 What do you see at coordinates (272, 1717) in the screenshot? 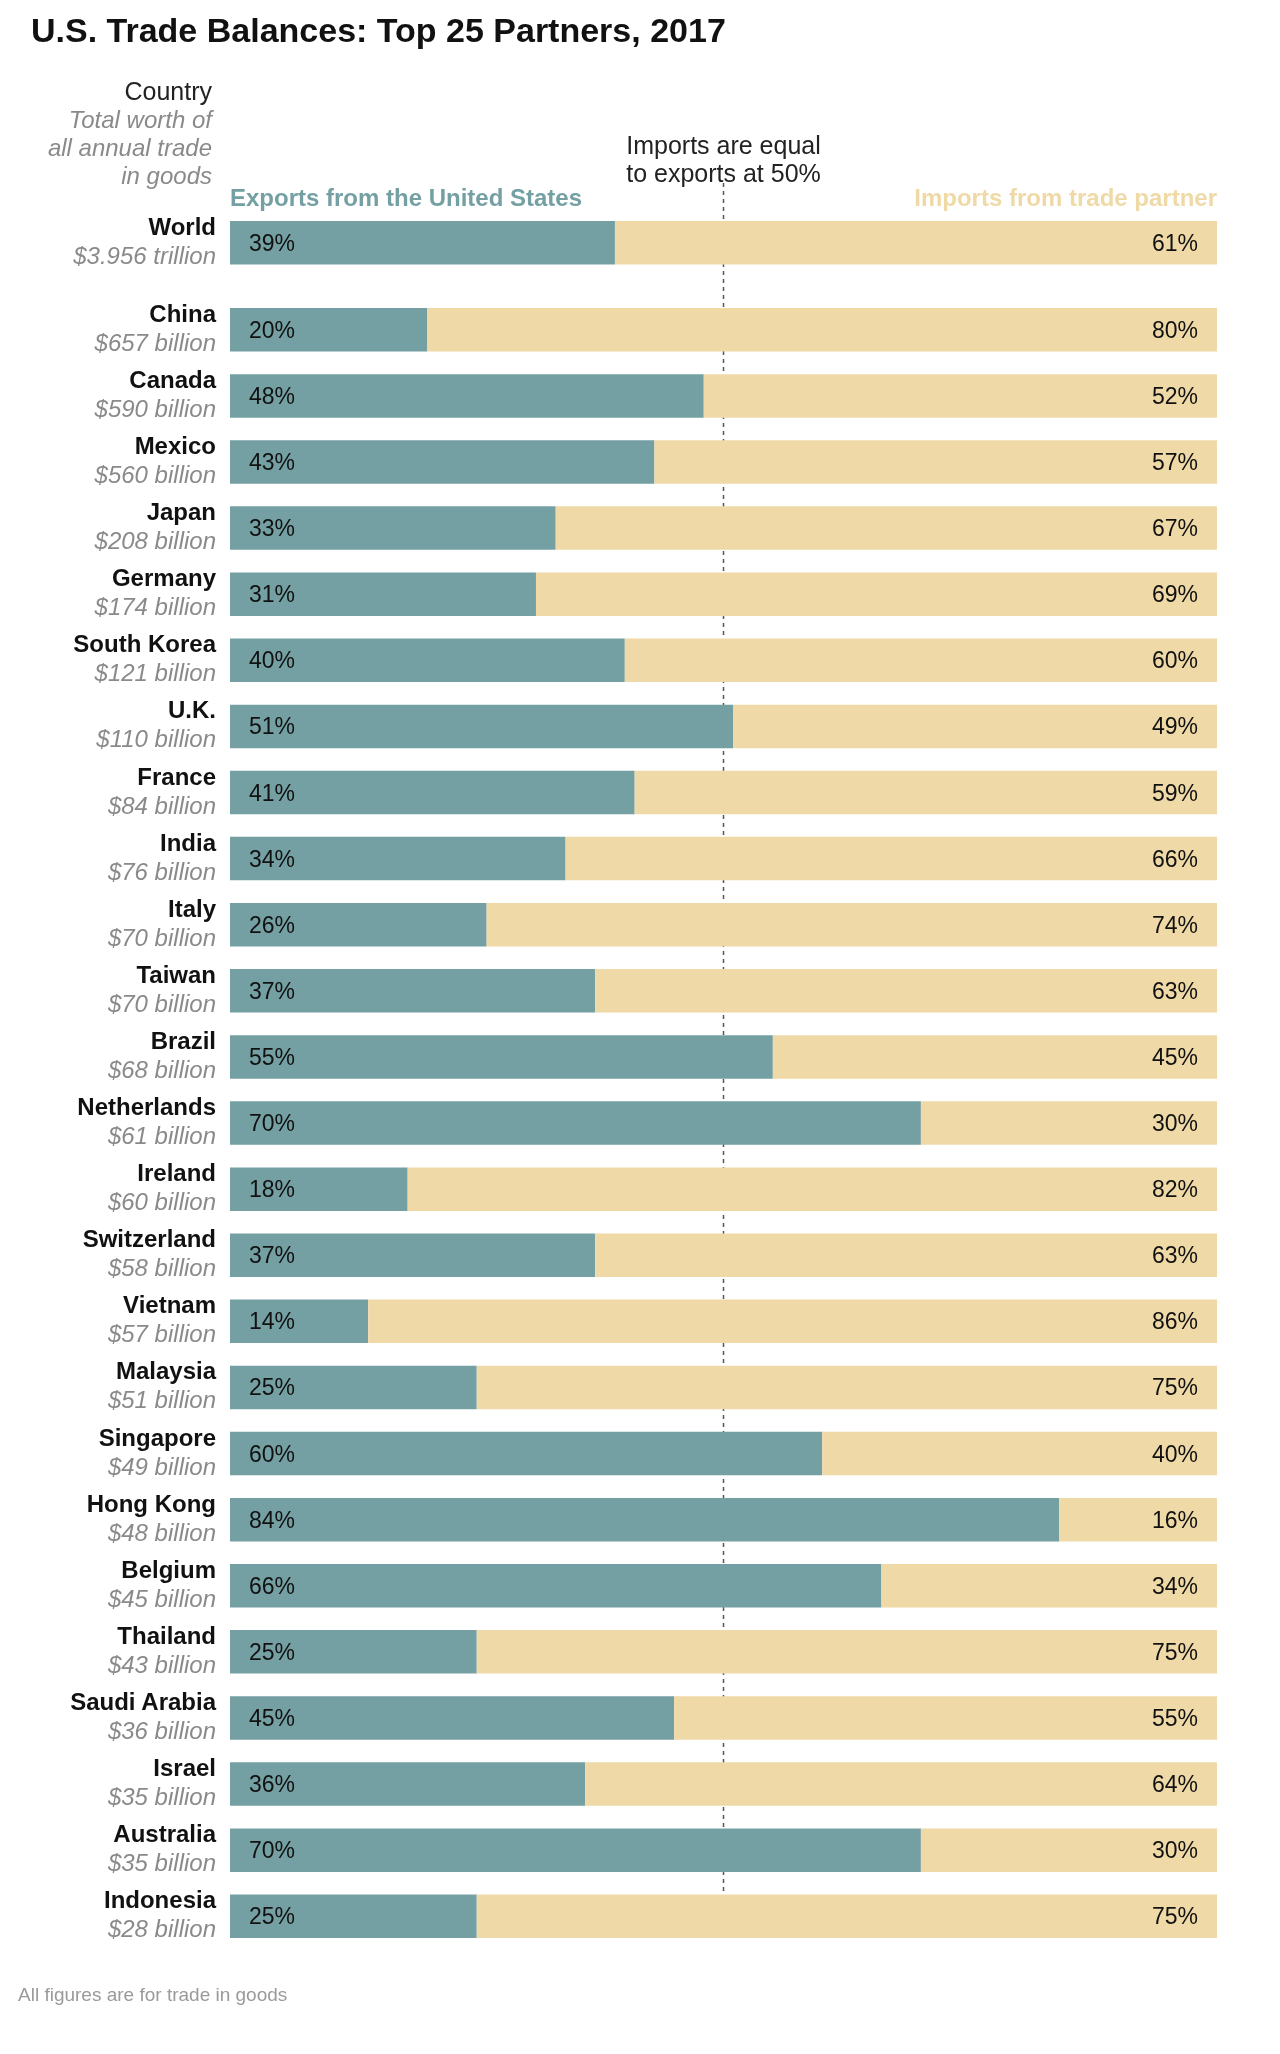
I see `data-label: 45%` at bounding box center [272, 1717].